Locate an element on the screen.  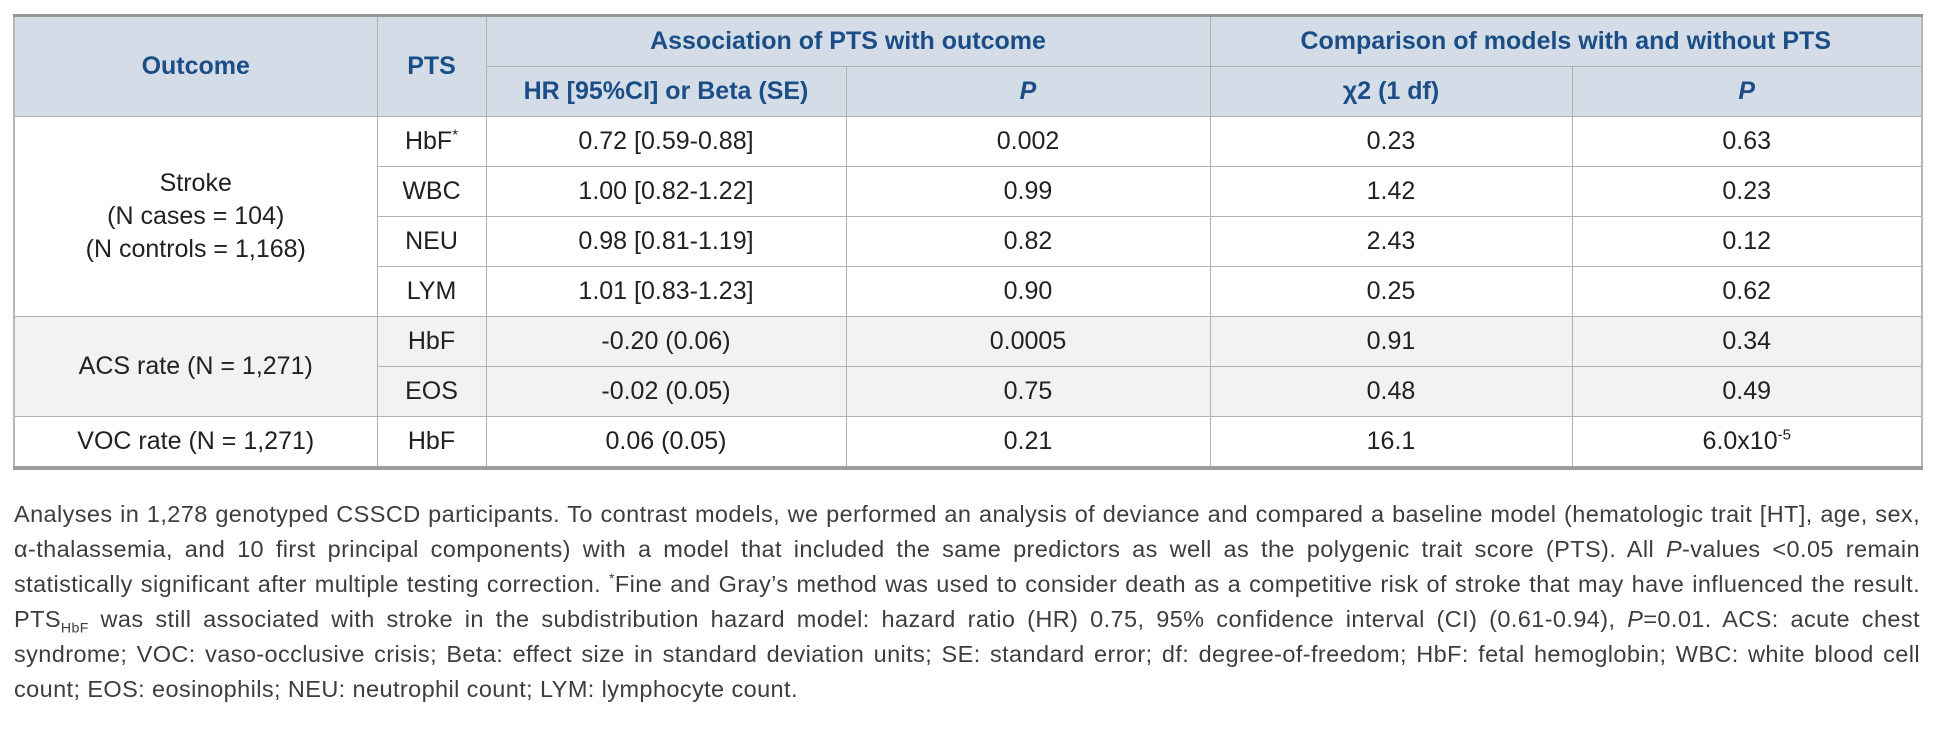
p2-cell: 0.49 is located at coordinates (1747, 391).